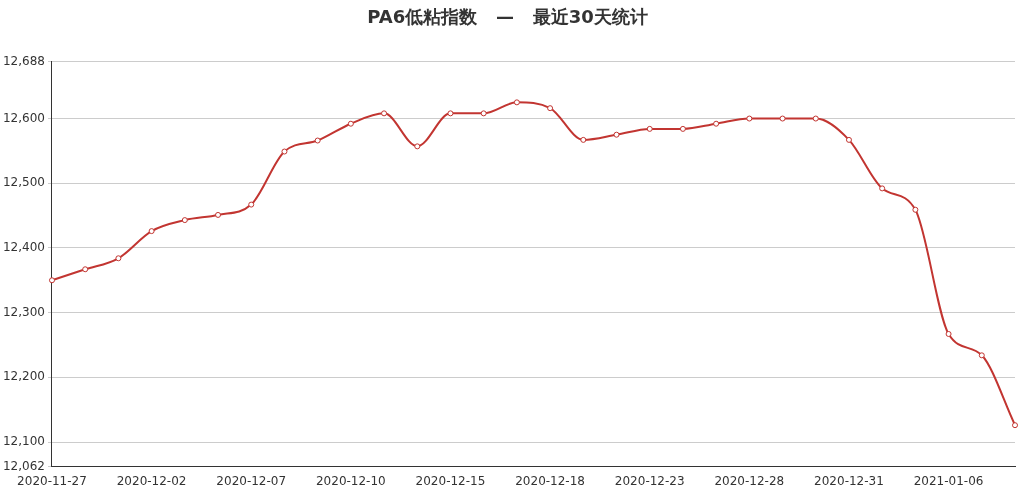 This screenshot has height=492, width=1027. What do you see at coordinates (23, 441) in the screenshot?
I see `y-tick-label: 12,100` at bounding box center [23, 441].